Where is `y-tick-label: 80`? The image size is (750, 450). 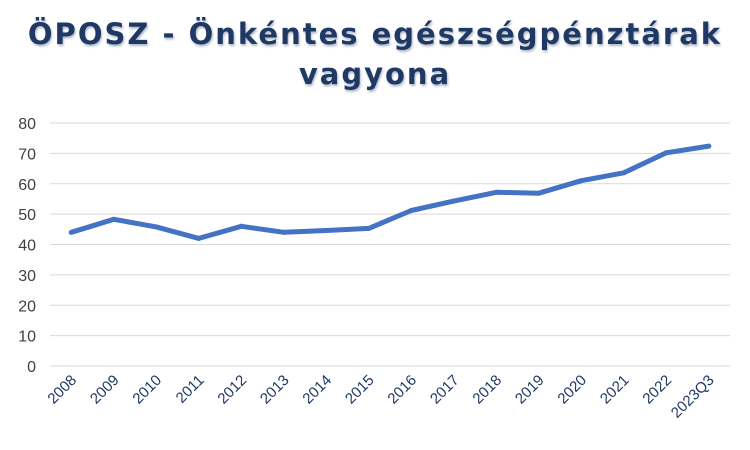 y-tick-label: 80 is located at coordinates (27, 124).